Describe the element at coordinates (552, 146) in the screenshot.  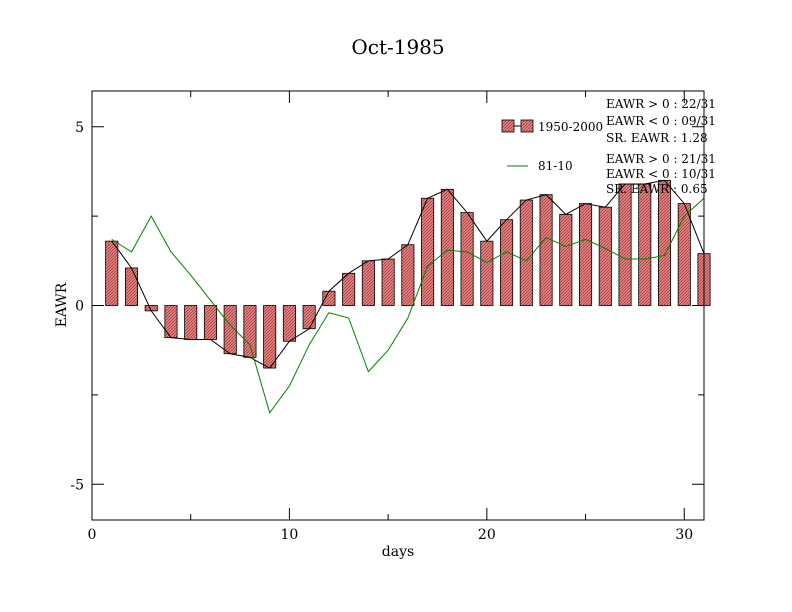
I see `legend: 1950-2000 81-10` at that location.